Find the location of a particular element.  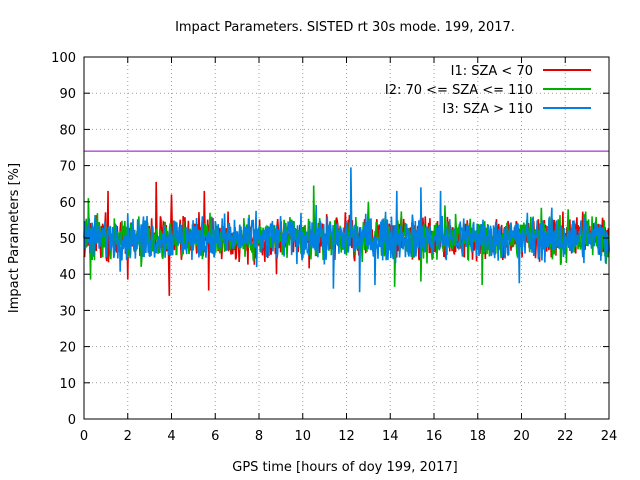

y-tick-label: 20 is located at coordinates (67, 348).